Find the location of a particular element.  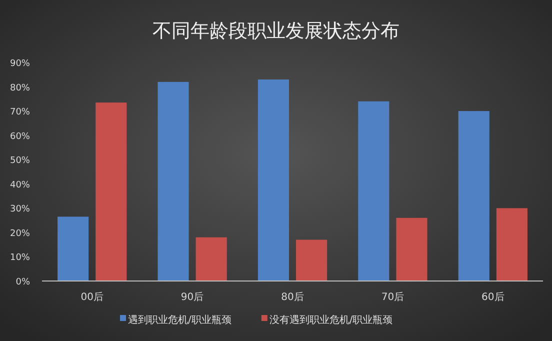

y-tick-label: 80% is located at coordinates (20, 88).